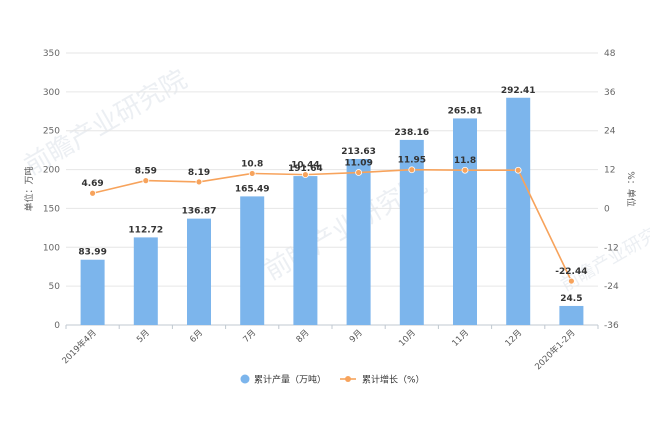  What do you see at coordinates (607, 209) in the screenshot?
I see `y-right-tick-label: 0` at bounding box center [607, 209].